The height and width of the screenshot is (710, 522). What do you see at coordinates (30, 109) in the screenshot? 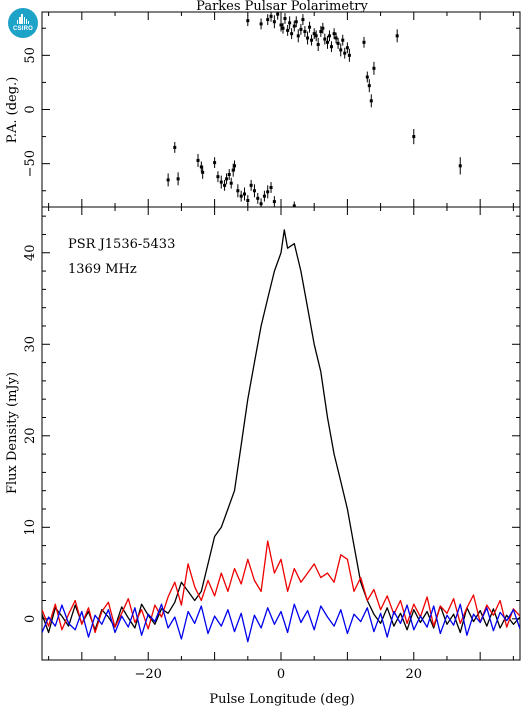
I see `pa-y-tick-label: 0` at bounding box center [30, 109].